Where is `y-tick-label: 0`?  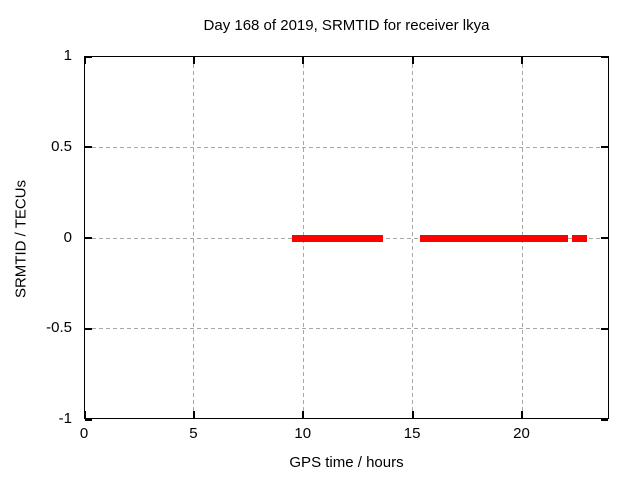
y-tick-label: 0 is located at coordinates (67, 237).